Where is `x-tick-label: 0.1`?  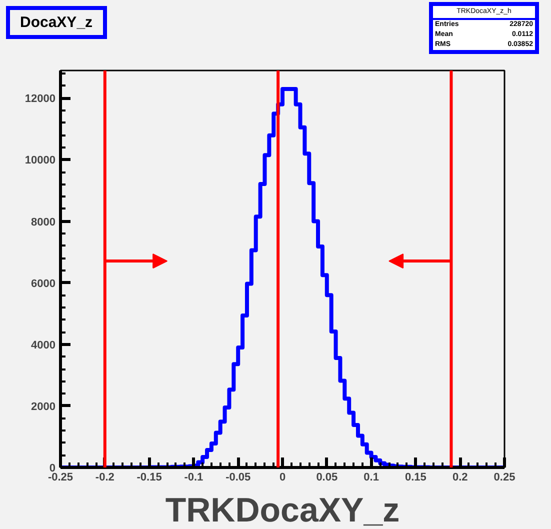
x-tick-label: 0.1 is located at coordinates (371, 478).